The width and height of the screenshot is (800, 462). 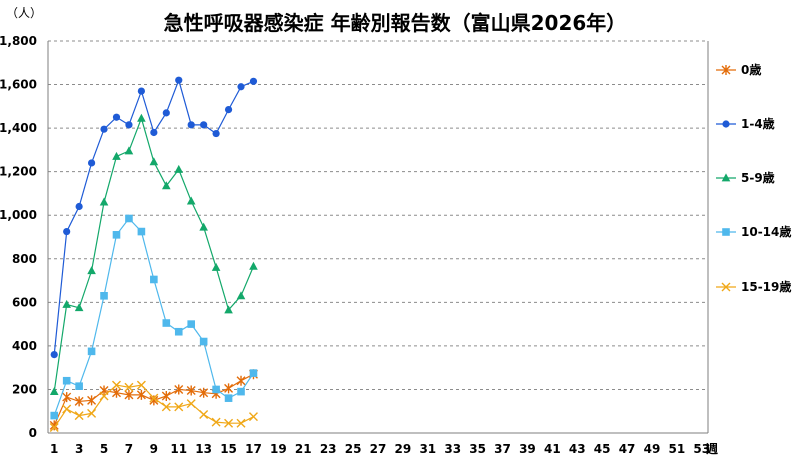 What do you see at coordinates (178, 449) in the screenshot?
I see `x-tick-label: 11` at bounding box center [178, 449].